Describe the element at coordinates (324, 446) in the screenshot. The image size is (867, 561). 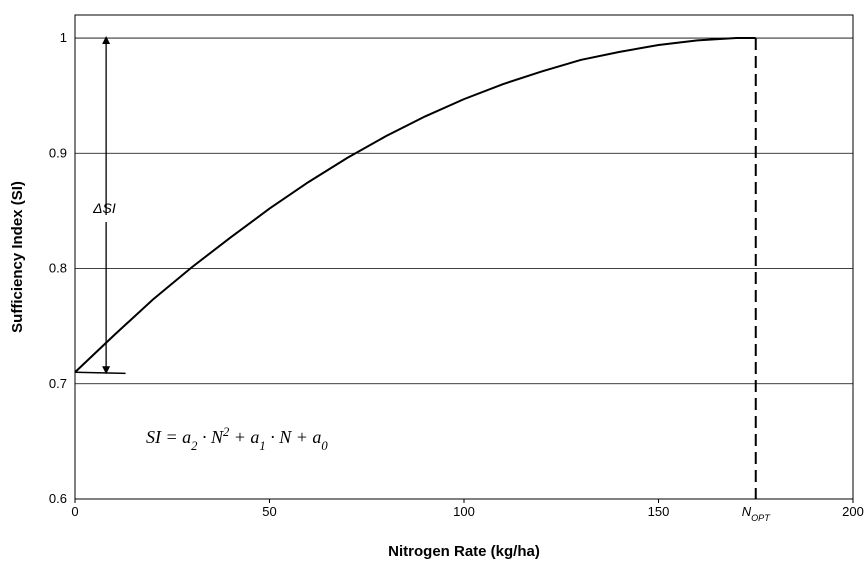
I see `text-part: 0` at that location.